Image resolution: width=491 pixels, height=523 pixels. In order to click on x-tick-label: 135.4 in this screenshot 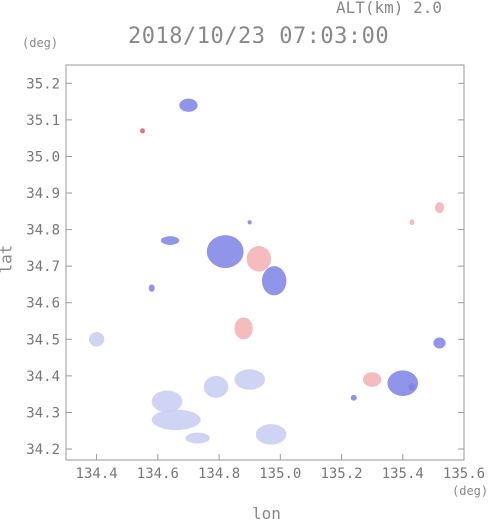, I will do `click(403, 474)`.